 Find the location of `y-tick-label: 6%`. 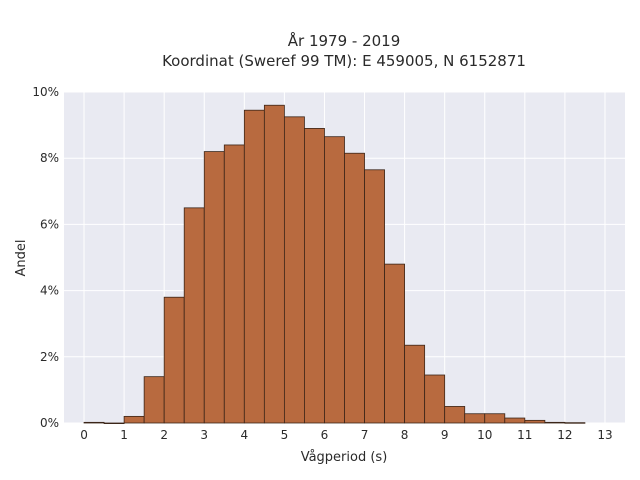

y-tick-label: 6% is located at coordinates (49, 224).